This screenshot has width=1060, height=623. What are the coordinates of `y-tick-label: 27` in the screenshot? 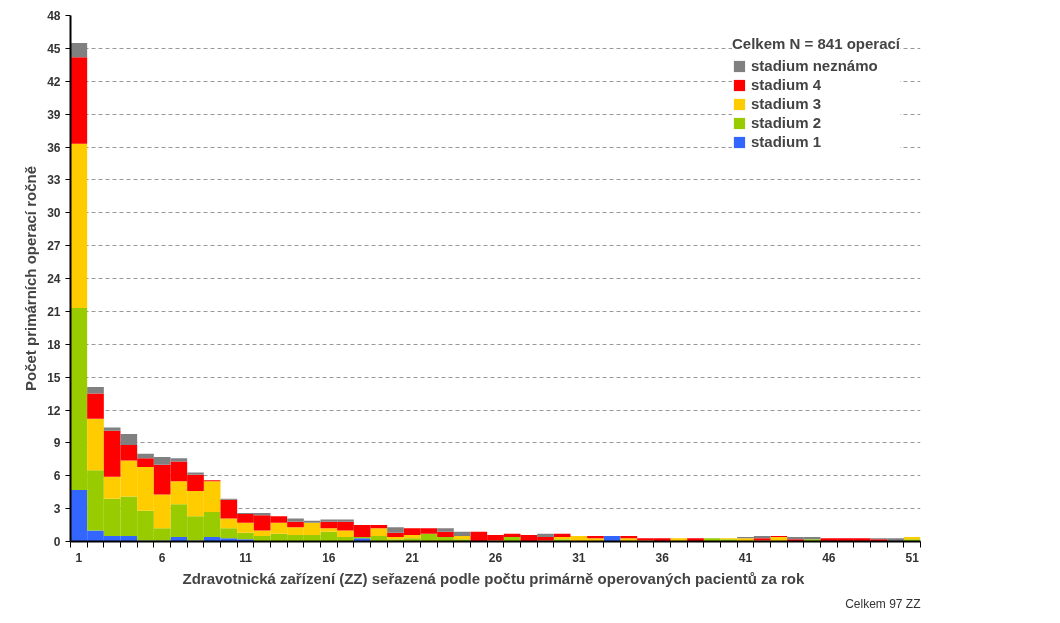 It's located at (54, 246).